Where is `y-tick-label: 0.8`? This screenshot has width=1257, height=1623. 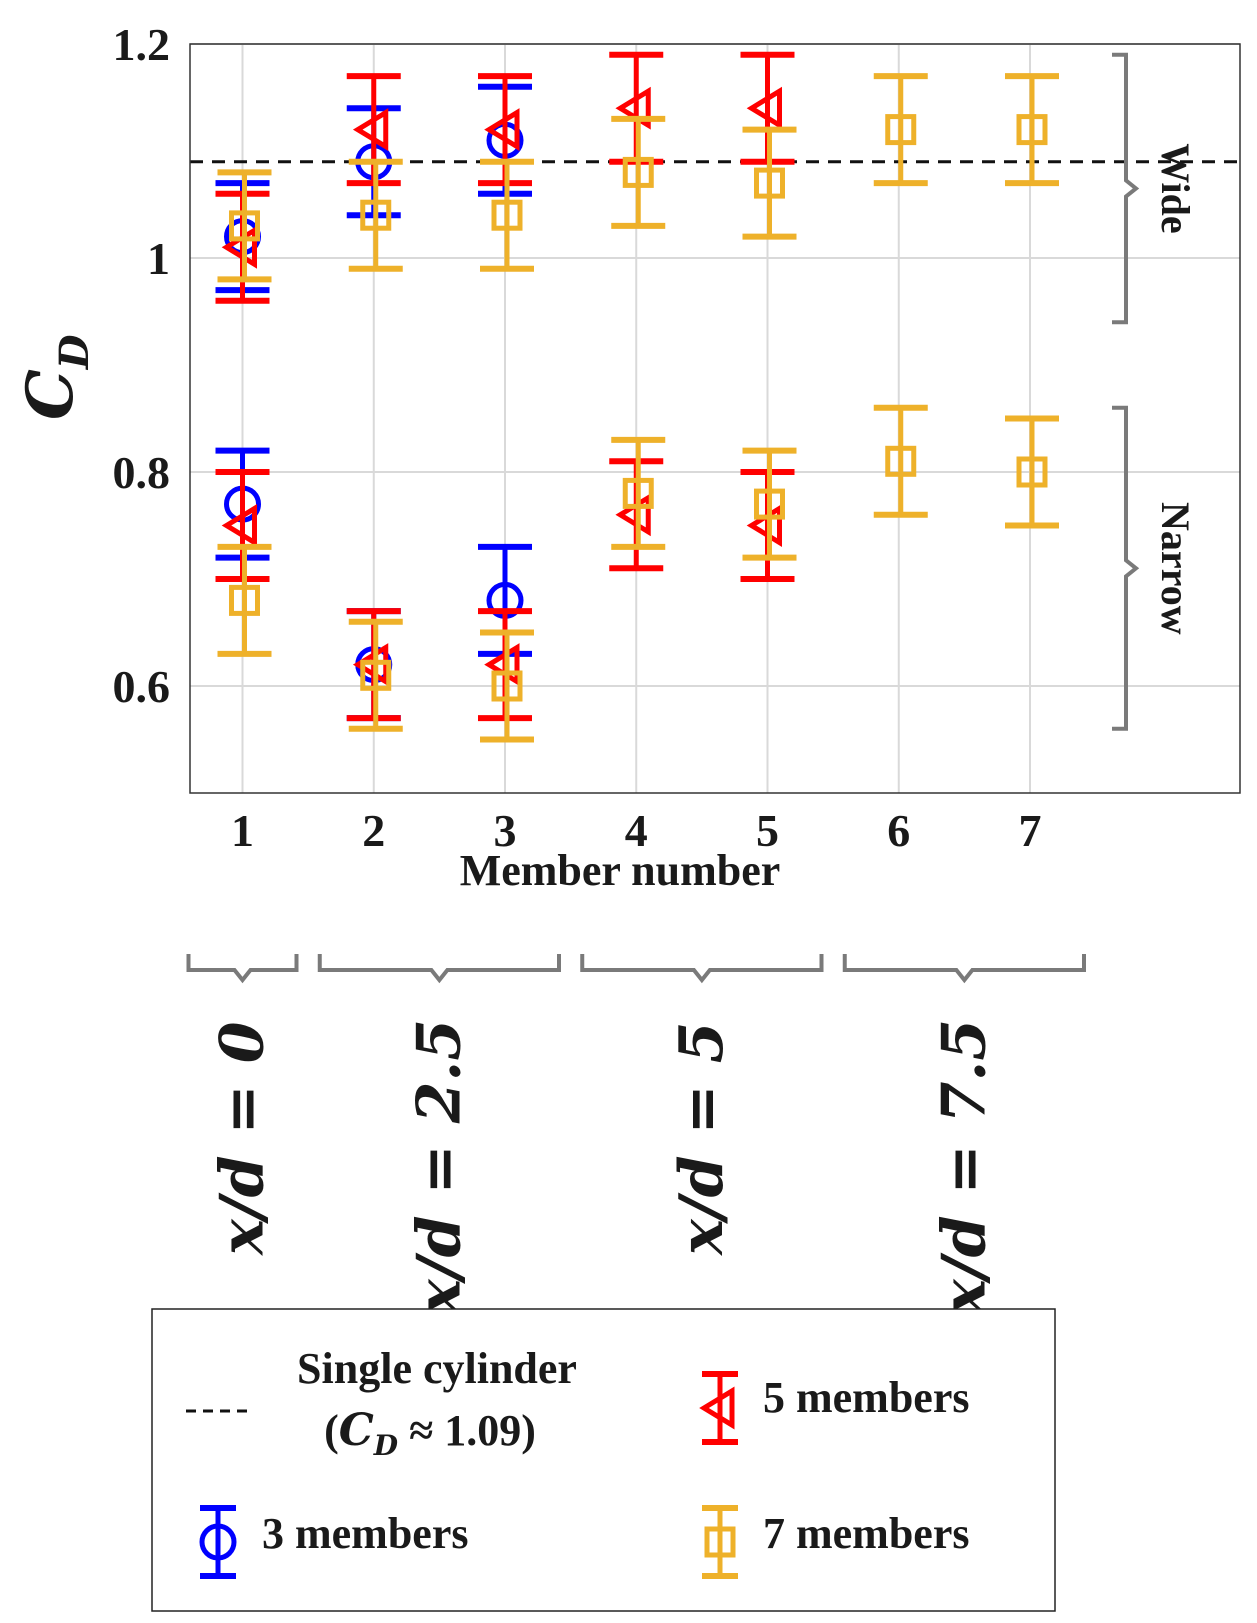 y-tick-label: 0.8 is located at coordinates (142, 472).